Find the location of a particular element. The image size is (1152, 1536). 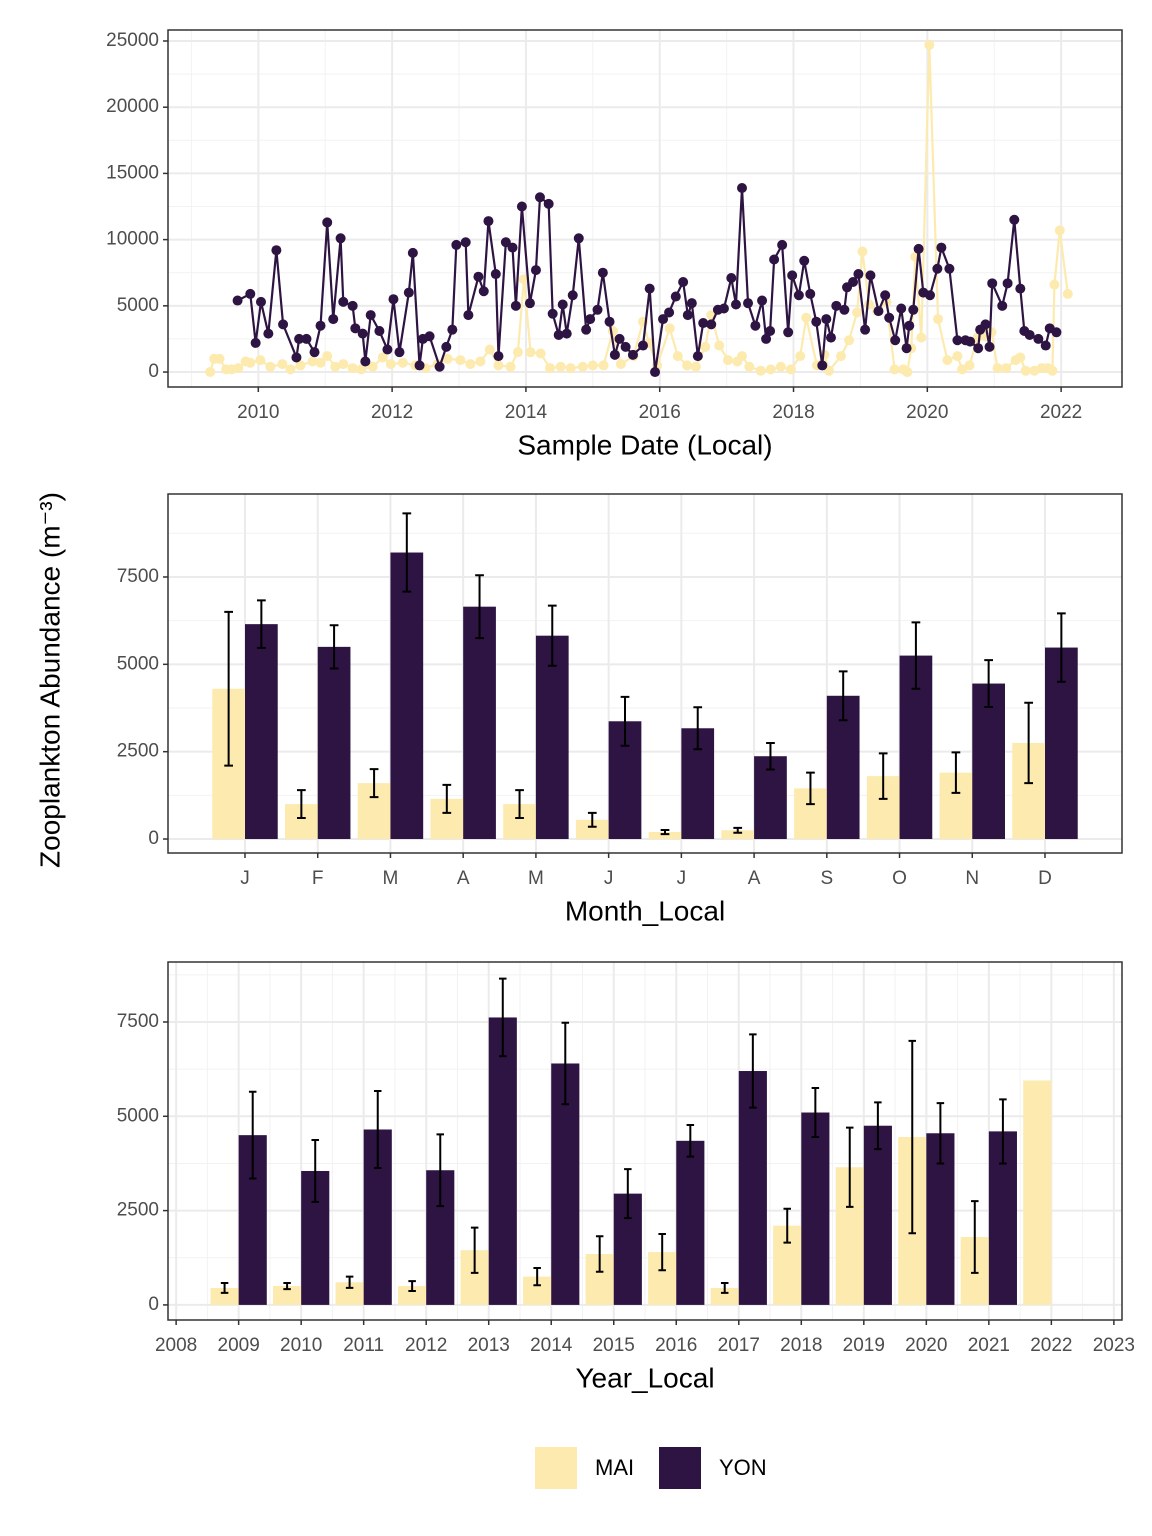

x-tick-label: 2020 is located at coordinates (927, 412).